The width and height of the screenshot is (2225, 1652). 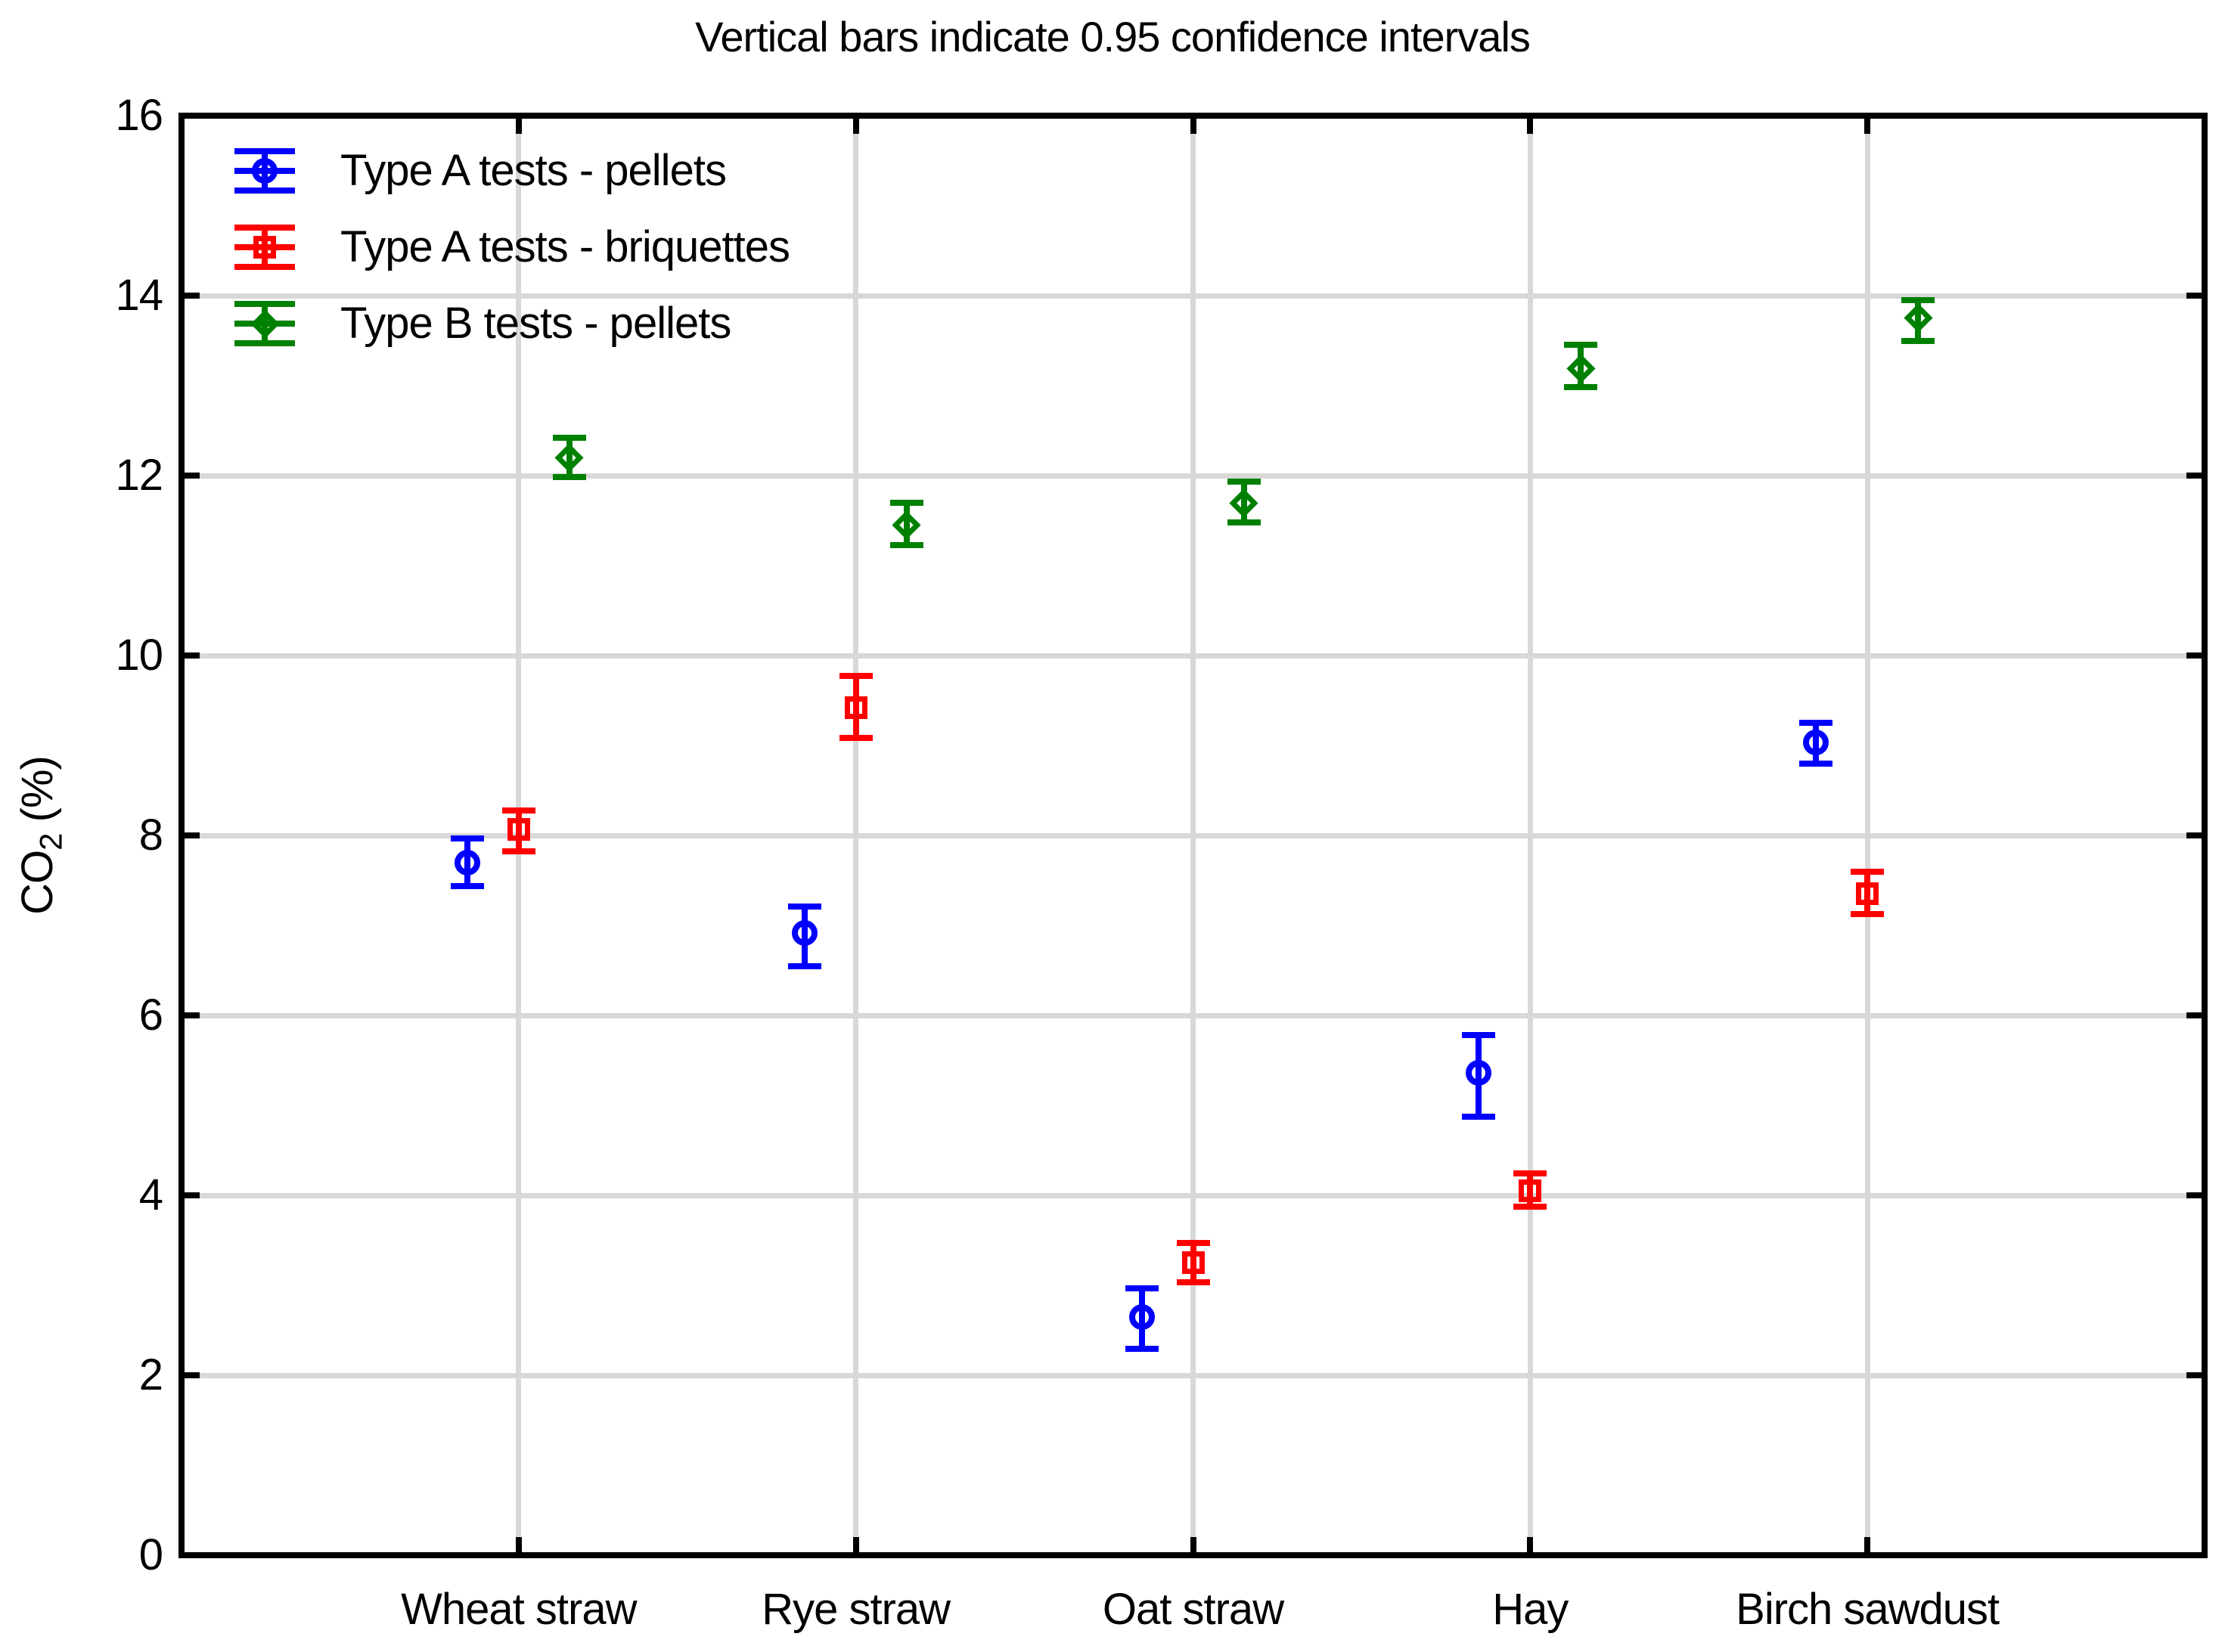 What do you see at coordinates (533, 171) in the screenshot?
I see `legend-item-label: Type A tests - pellets` at bounding box center [533, 171].